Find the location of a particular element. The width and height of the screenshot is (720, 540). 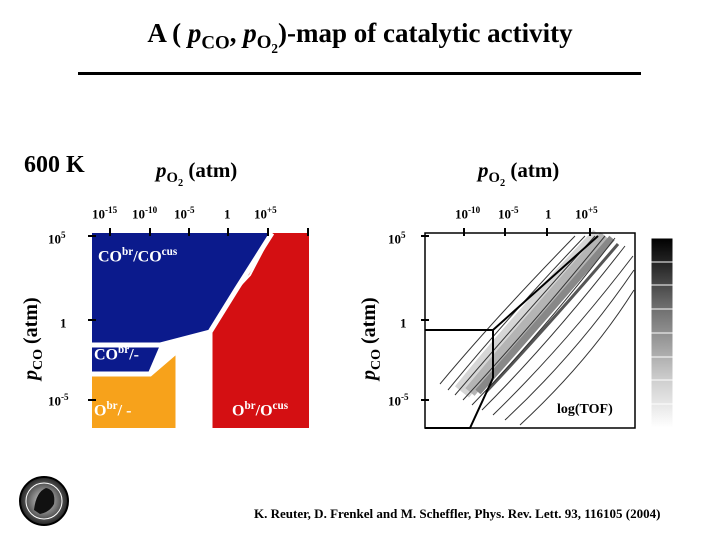

region-red-o-ocus is located at coordinates (259, 330).